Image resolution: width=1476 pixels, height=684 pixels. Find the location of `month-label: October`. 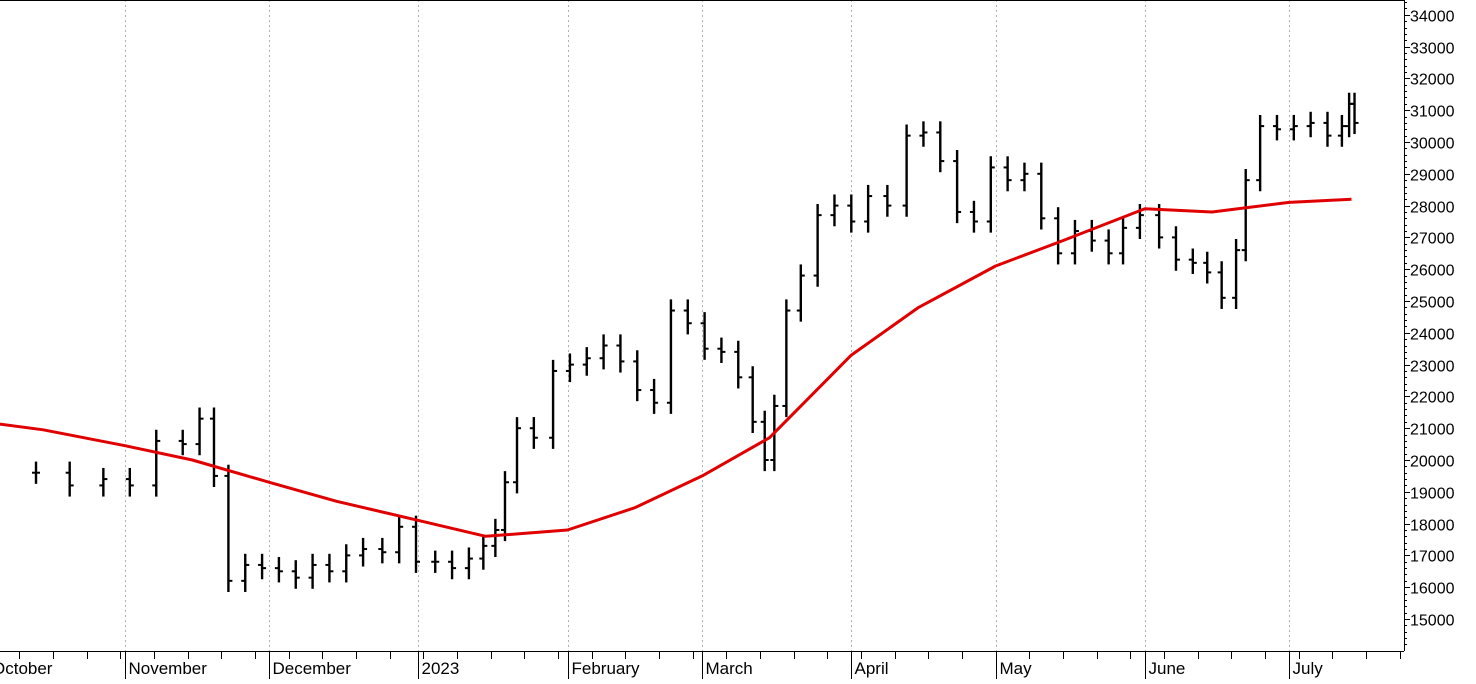

month-label: October is located at coordinates (26, 668).